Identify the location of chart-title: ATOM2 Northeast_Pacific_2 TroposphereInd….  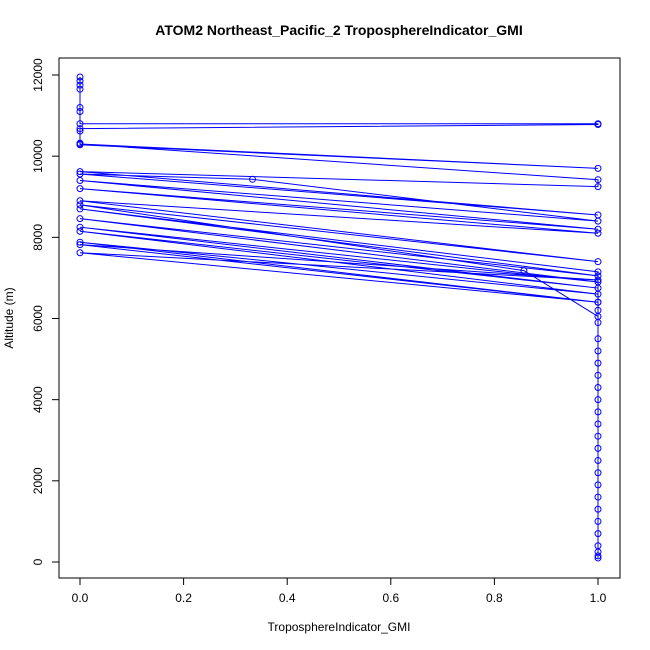
(338, 30).